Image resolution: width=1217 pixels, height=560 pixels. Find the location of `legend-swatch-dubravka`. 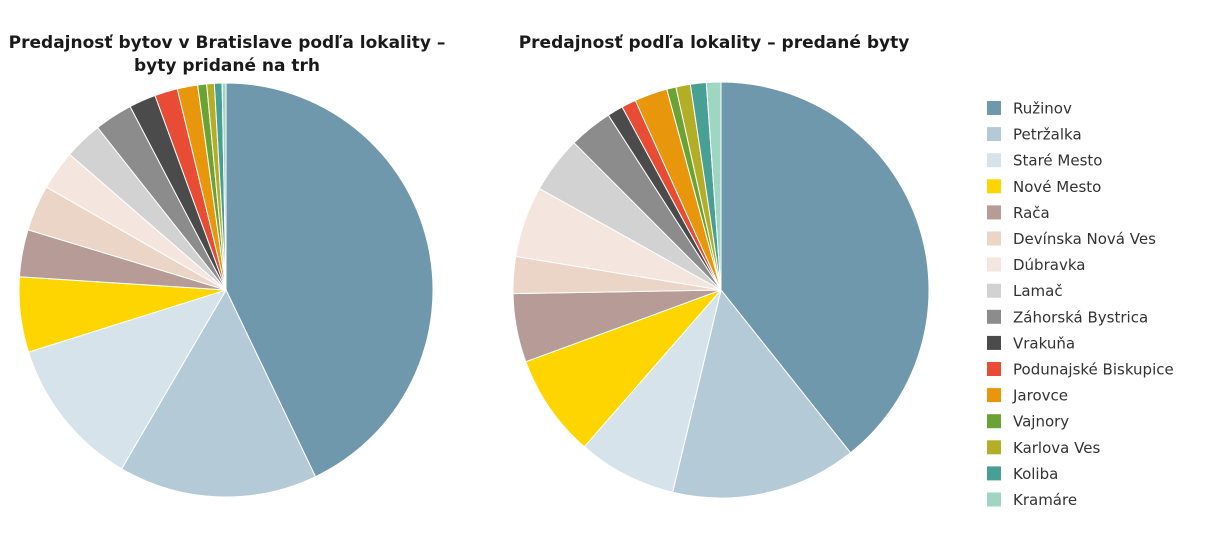

legend-swatch-dubravka is located at coordinates (994, 264).